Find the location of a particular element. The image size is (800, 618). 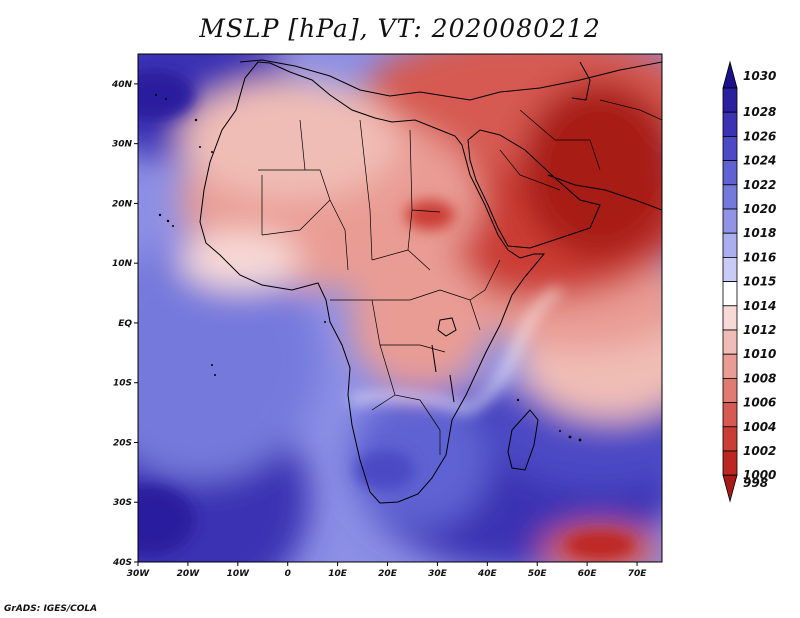

x-tick-label: 0 is located at coordinates (288, 574).